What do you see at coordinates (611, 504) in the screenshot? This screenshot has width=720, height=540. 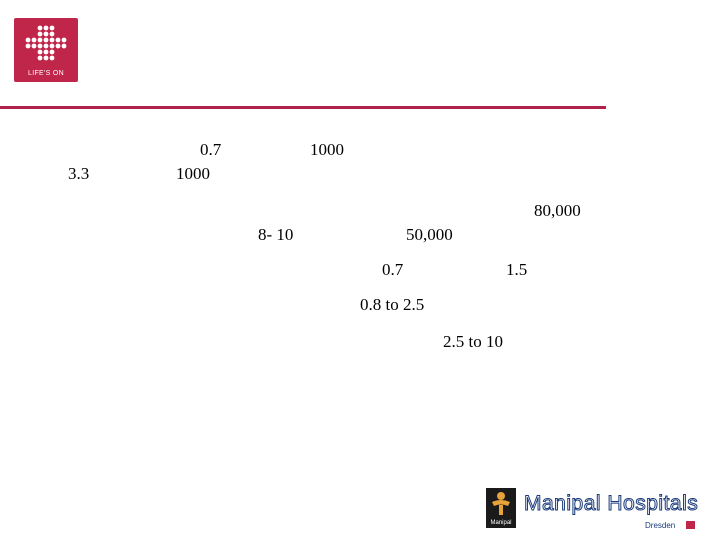 I see `brand-name: Manipal Hospitals` at bounding box center [611, 504].